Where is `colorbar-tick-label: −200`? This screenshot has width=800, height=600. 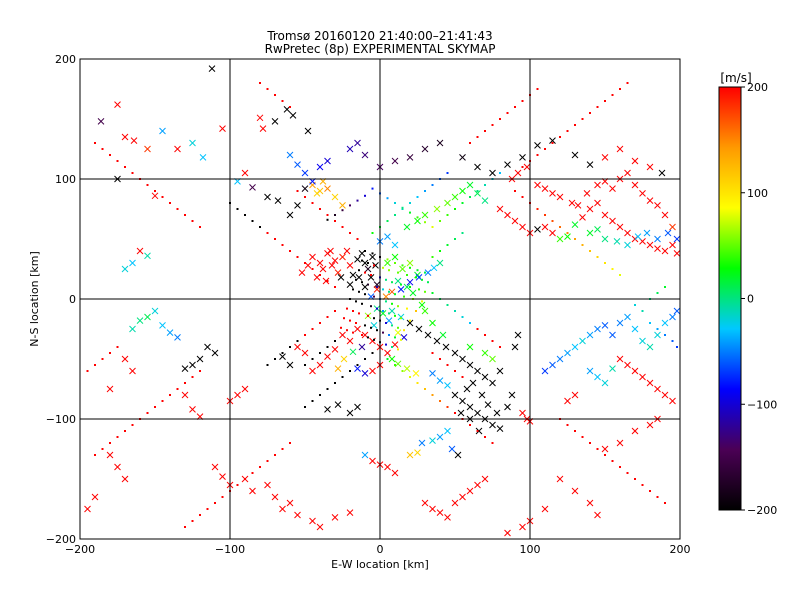
colorbar-tick-label: −200 is located at coordinates (762, 510).